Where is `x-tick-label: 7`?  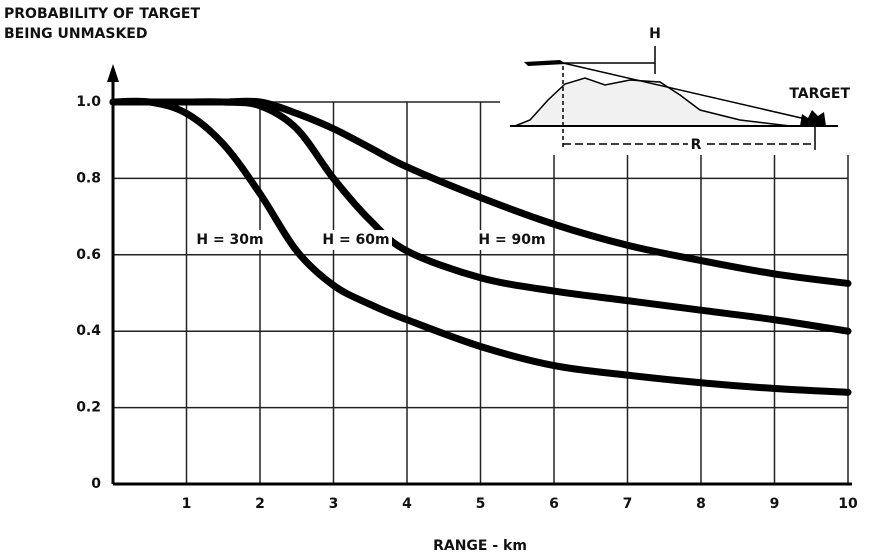 x-tick-label: 7 is located at coordinates (628, 504).